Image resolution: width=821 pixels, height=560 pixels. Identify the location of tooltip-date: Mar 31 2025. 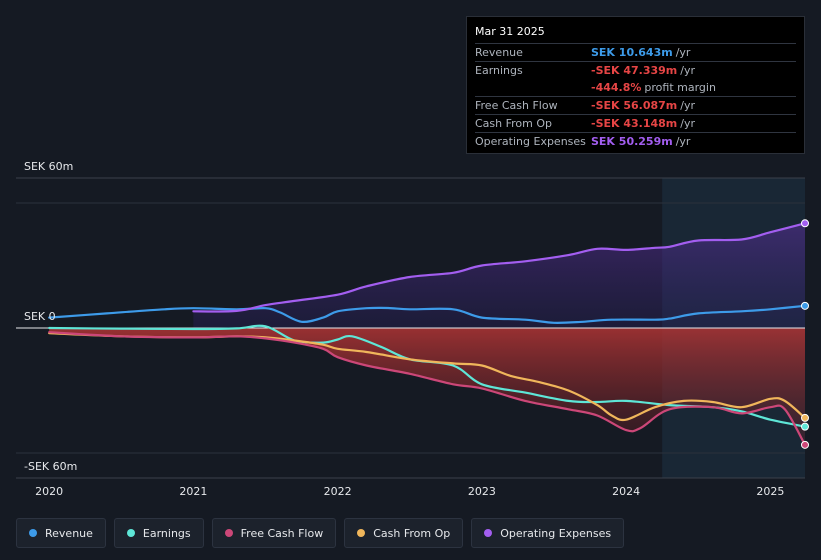
(510, 31).